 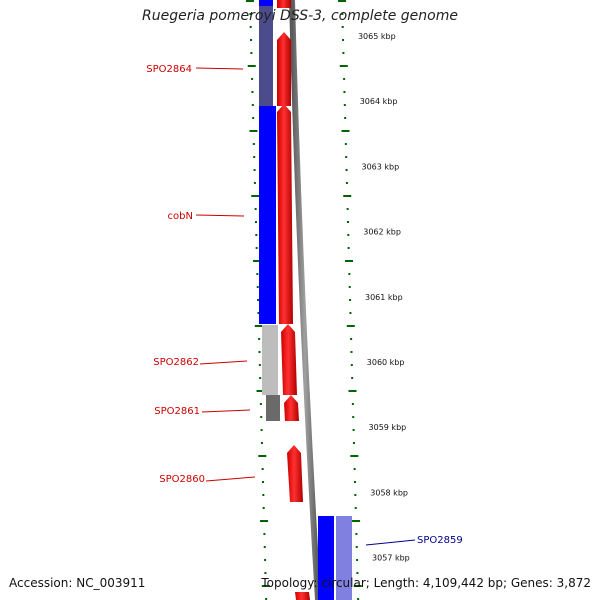 I want to click on ruler-label: 3062 kbp, so click(x=382, y=232).